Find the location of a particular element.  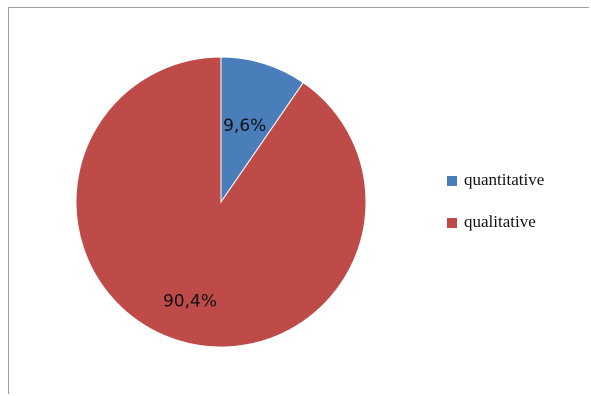

legend: quantitative qualitative is located at coordinates (495, 200).